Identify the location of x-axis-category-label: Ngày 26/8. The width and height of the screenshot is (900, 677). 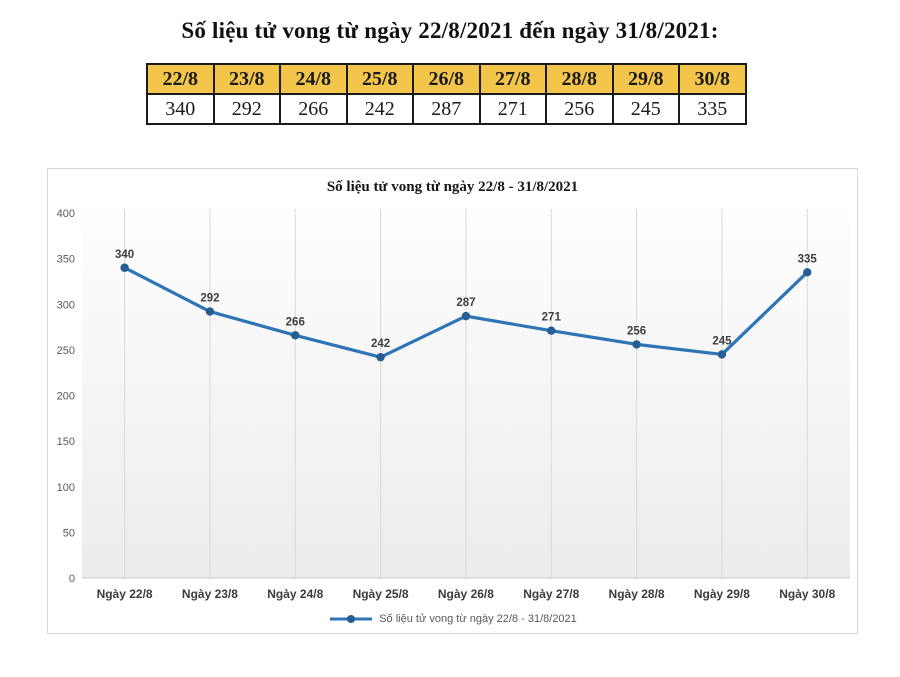
(466, 594).